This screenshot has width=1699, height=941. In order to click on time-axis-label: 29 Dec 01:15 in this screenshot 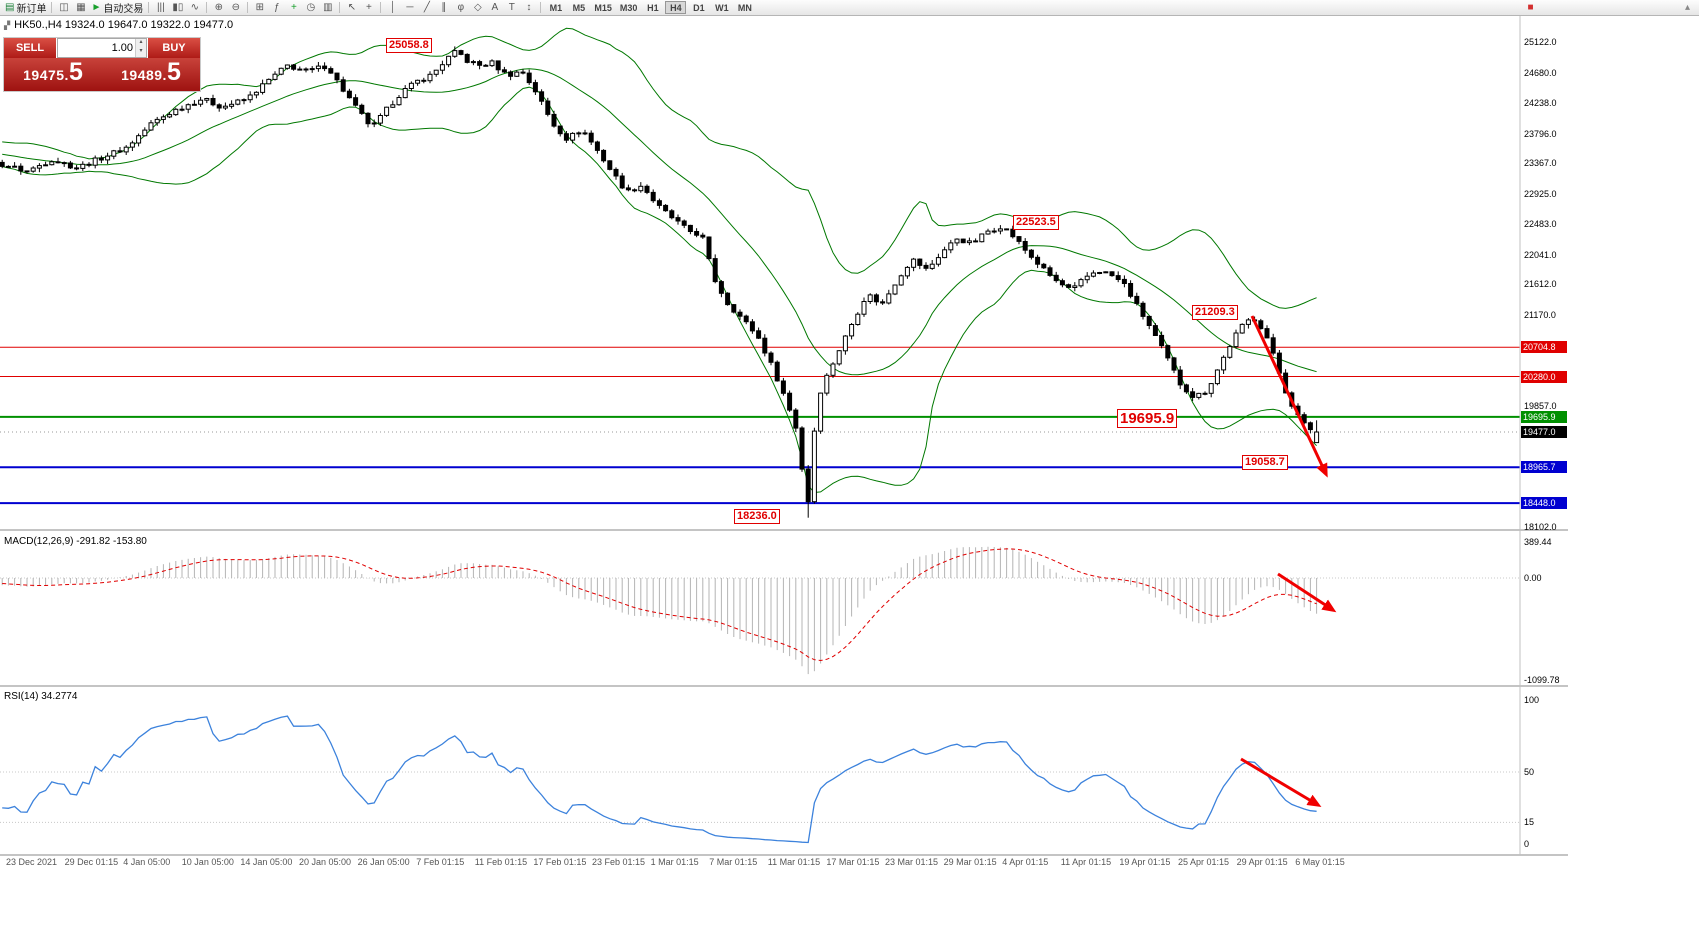, I will do `click(91, 862)`.